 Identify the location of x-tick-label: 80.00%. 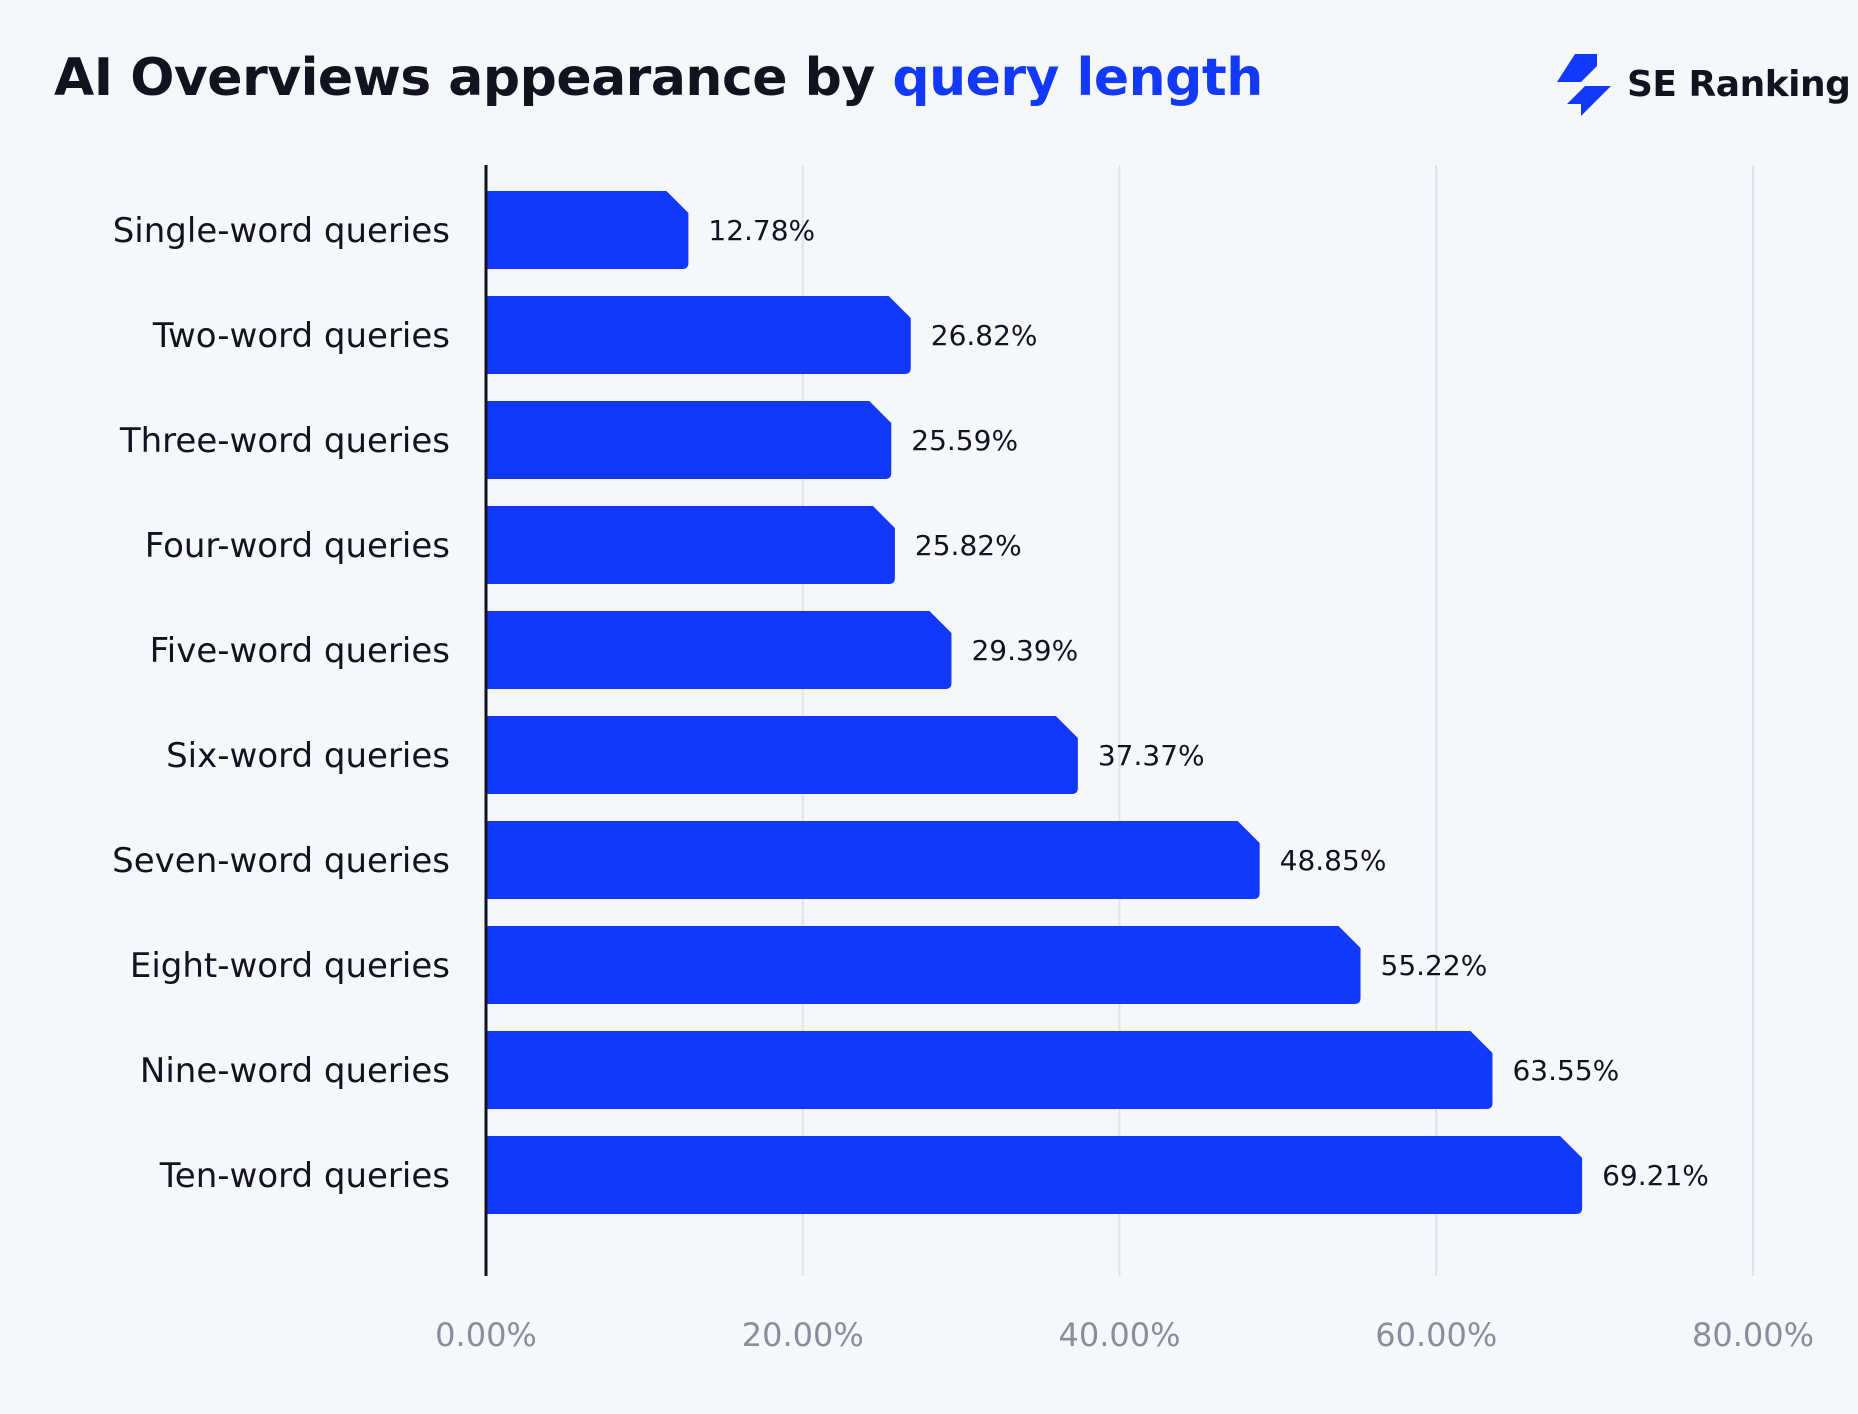
(1753, 1335).